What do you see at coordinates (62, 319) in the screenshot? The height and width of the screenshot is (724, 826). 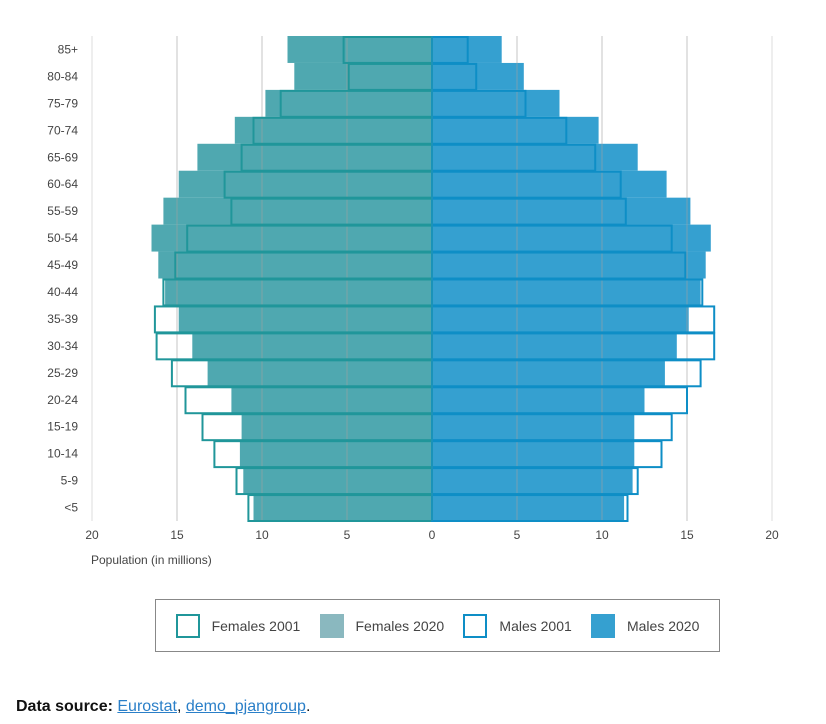 I see `y-tick-label: 35-39` at bounding box center [62, 319].